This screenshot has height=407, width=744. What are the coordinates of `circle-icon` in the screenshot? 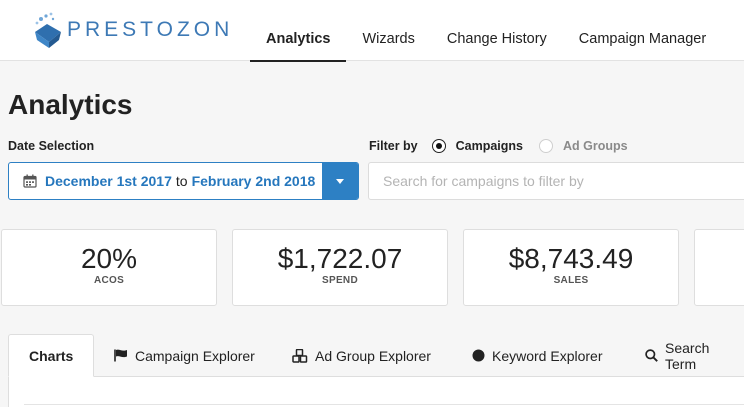 It's located at (478, 355).